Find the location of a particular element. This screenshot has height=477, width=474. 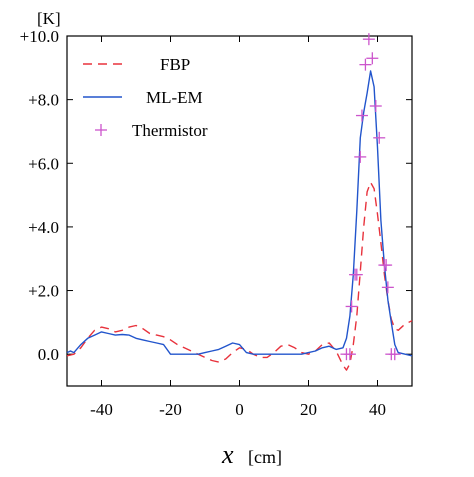

y-unit-label: [K] is located at coordinates (49, 18).